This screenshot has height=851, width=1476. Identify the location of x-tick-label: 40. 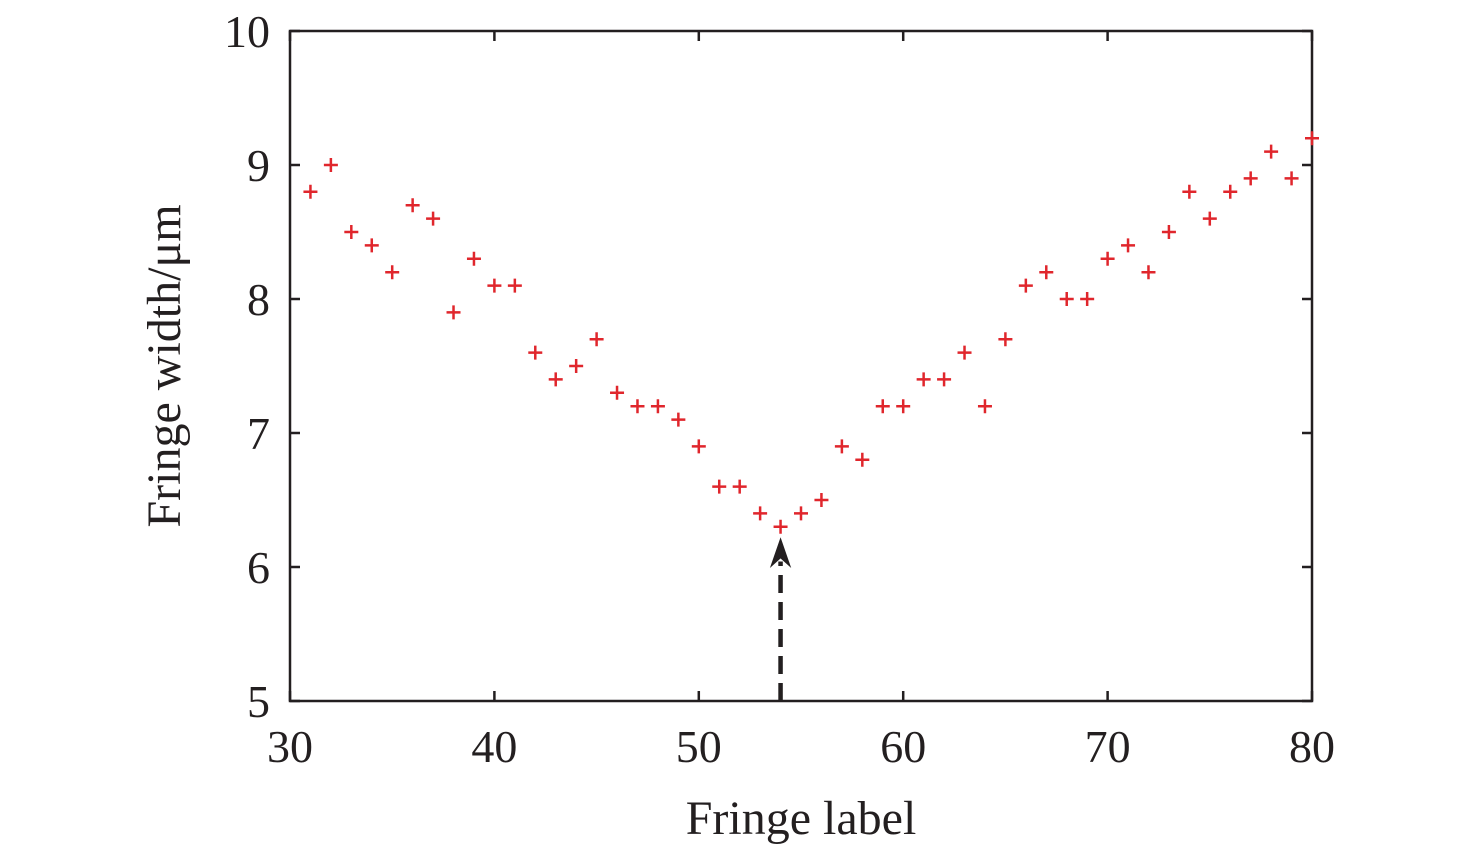
(494, 746).